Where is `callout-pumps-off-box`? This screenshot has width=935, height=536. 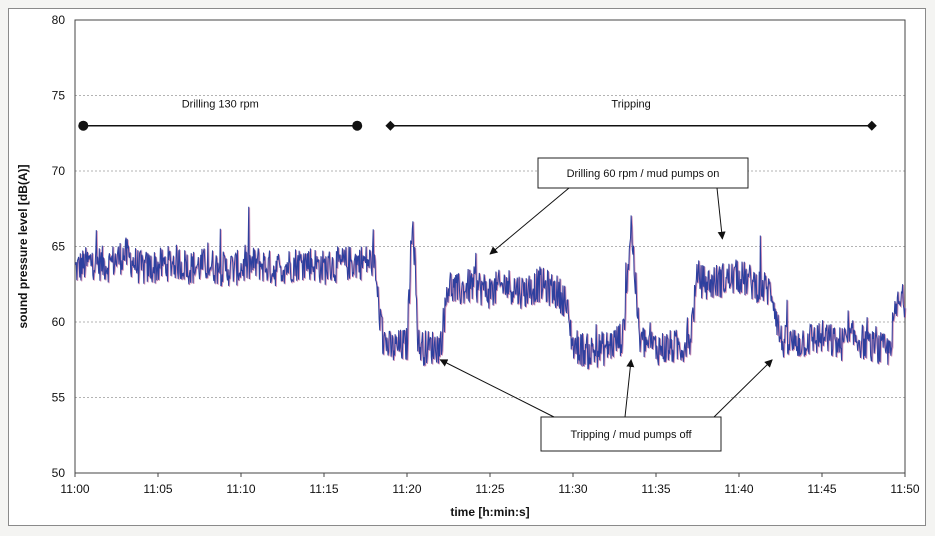 callout-pumps-off-box is located at coordinates (631, 434).